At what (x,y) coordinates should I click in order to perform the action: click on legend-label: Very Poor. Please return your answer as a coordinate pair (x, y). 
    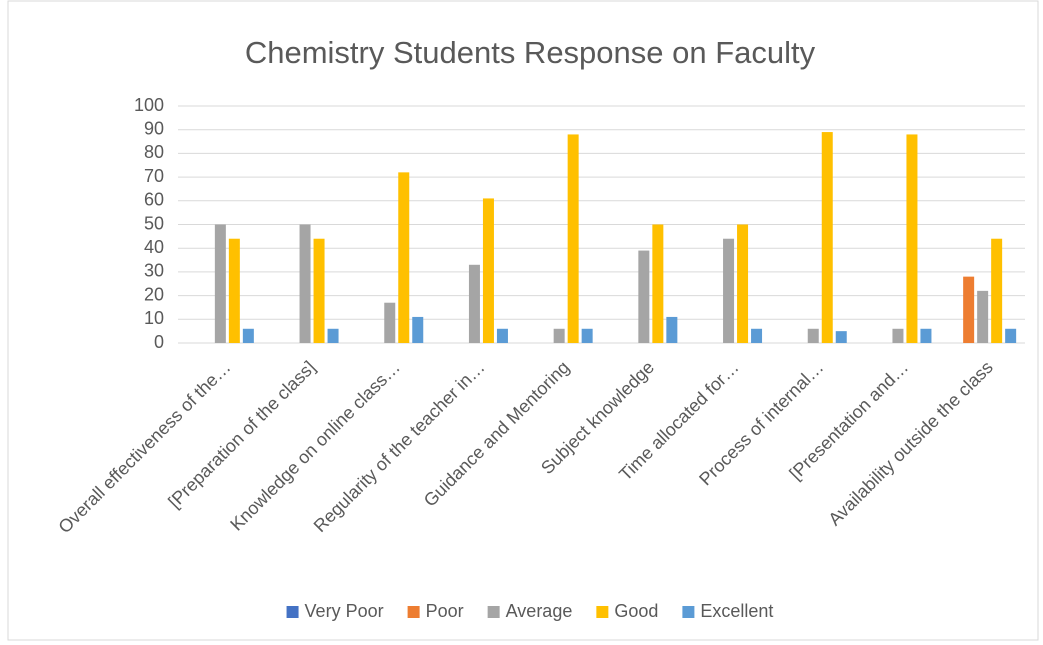
    Looking at the image, I should click on (344, 611).